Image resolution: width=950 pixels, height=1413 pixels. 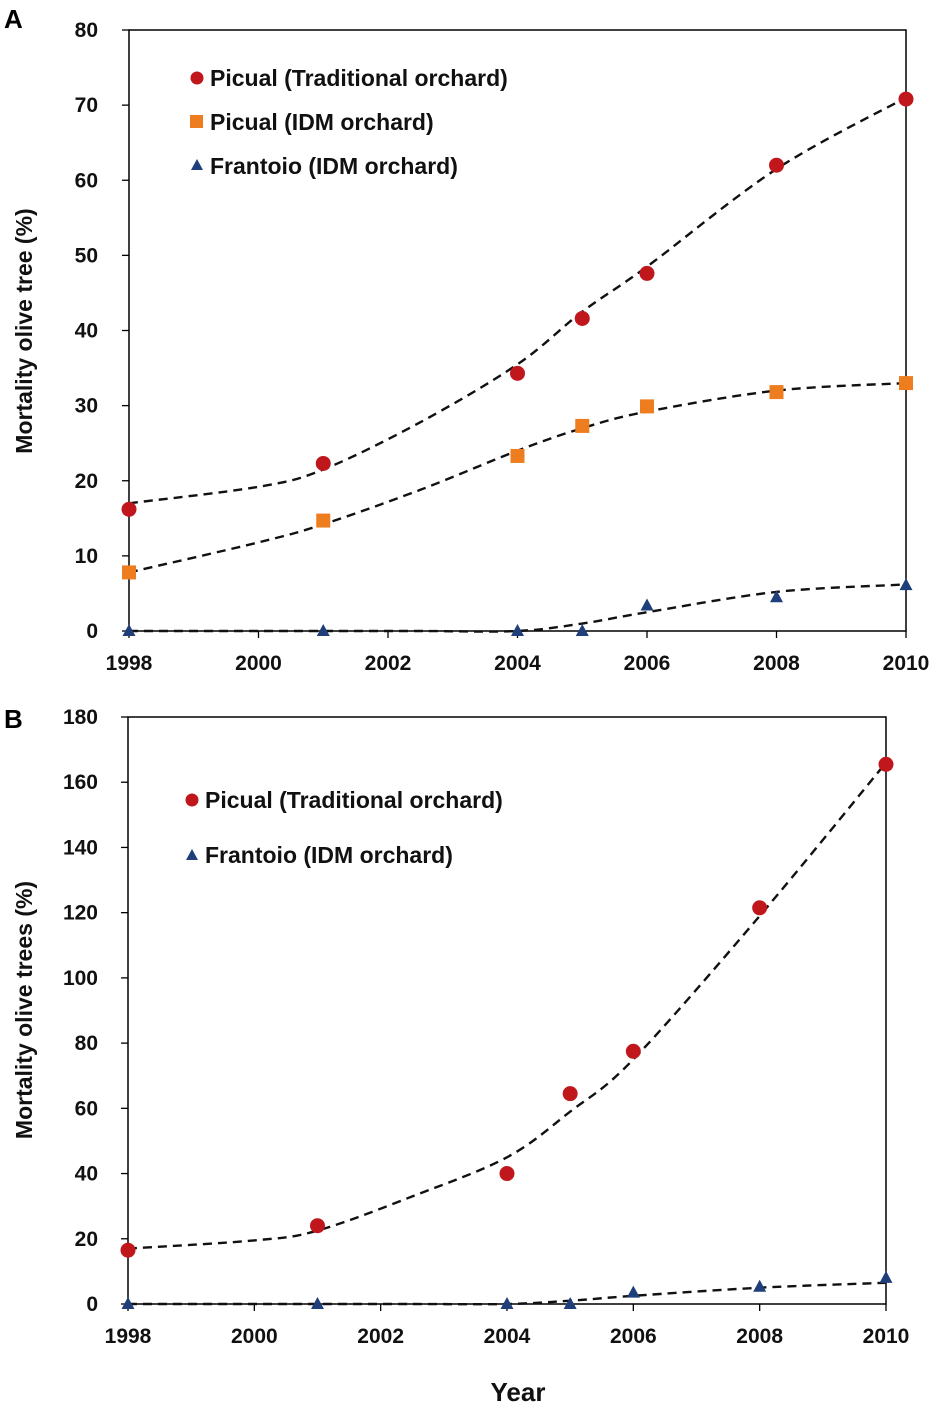 What do you see at coordinates (517, 608) in the screenshot?
I see `trend-line-frantoio-idm-orchard` at bounding box center [517, 608].